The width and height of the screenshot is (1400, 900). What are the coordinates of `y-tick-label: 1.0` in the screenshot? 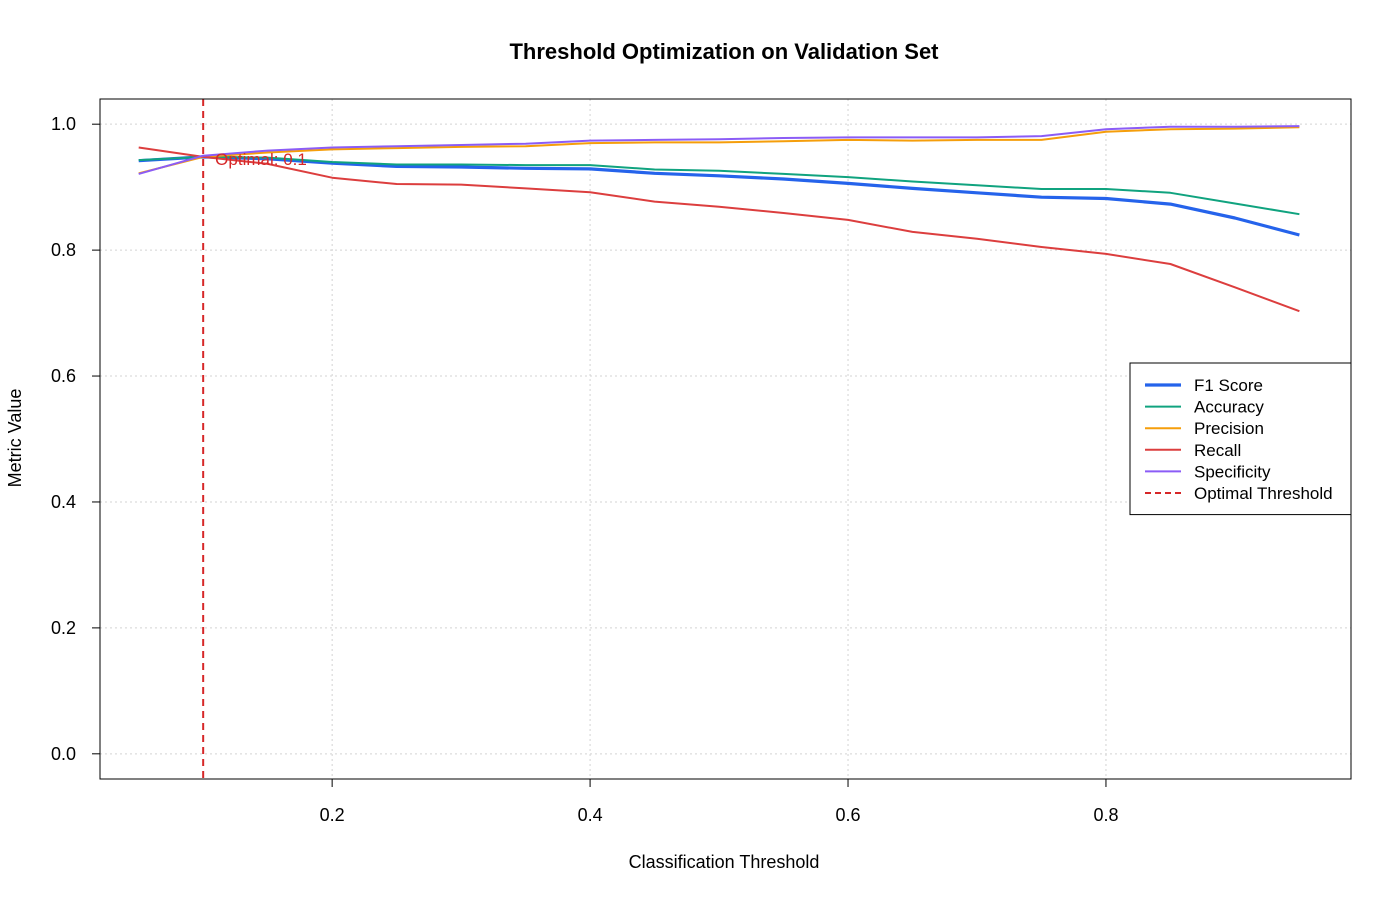 It's located at (63, 124).